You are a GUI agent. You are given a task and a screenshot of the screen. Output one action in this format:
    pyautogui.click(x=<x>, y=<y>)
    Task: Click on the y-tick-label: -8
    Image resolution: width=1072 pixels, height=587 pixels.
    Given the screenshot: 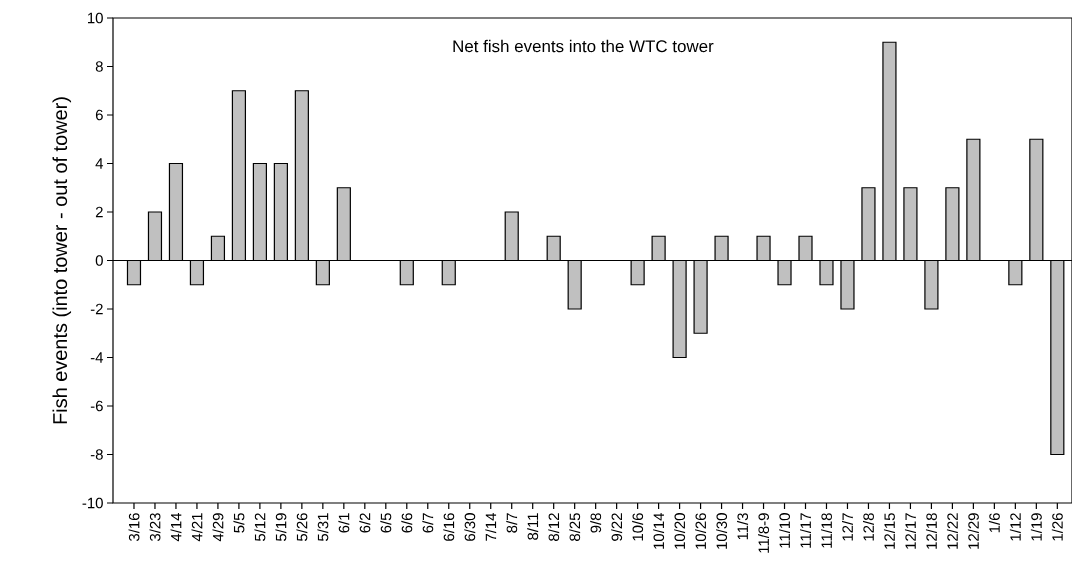 What is the action you would take?
    pyautogui.click(x=96, y=454)
    